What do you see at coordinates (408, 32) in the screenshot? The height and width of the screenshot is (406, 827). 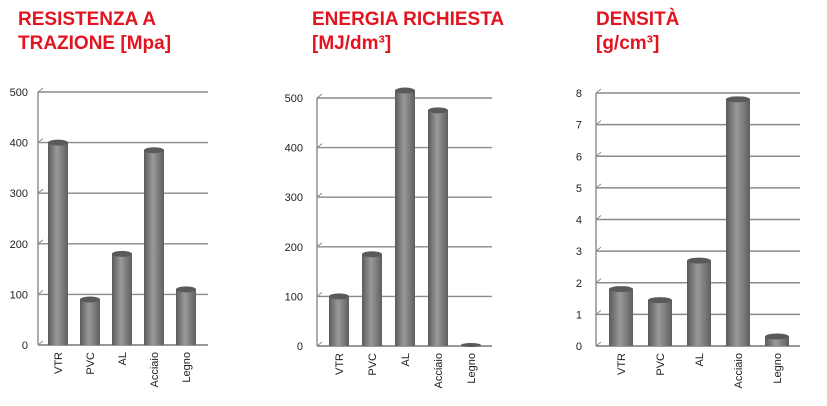 I see `chart-title-energy: ENERGIA RICHIESTA [MJ/dm³]` at bounding box center [408, 32].